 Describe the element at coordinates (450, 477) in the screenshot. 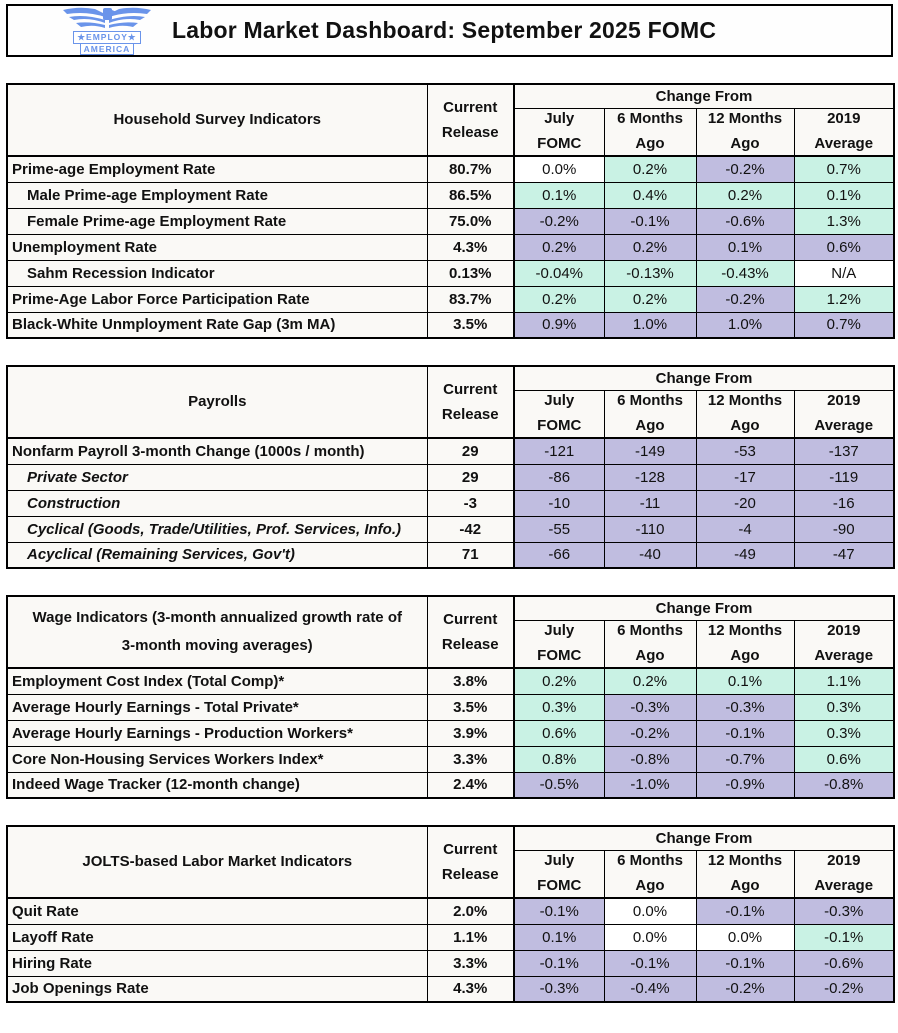

I see `table-row: Private Sector 29 -86 -128 -17 -119` at that location.